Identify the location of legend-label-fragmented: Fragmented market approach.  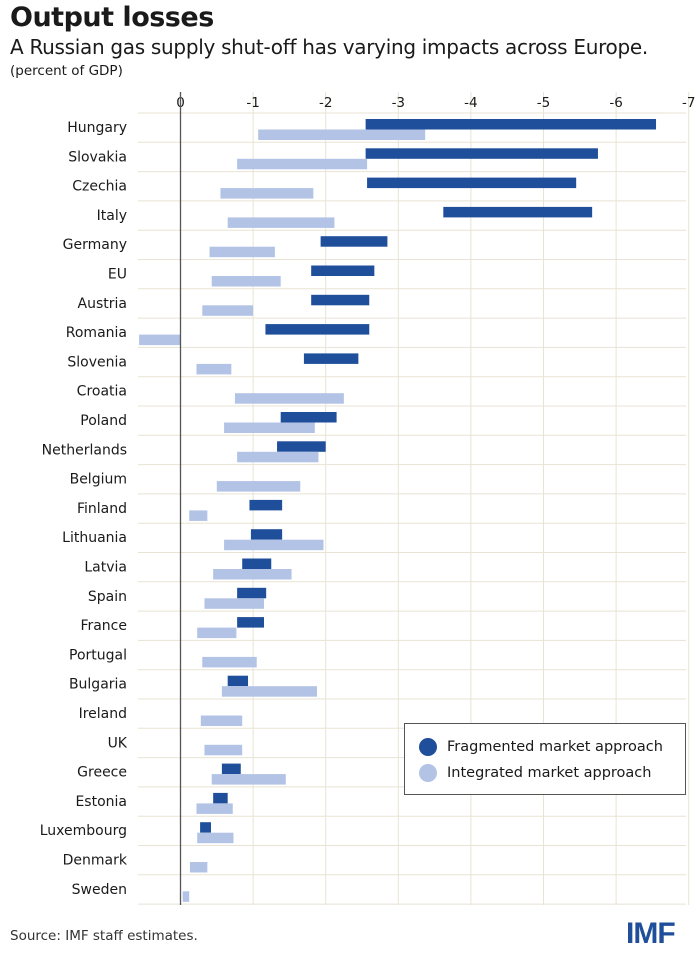
(555, 747).